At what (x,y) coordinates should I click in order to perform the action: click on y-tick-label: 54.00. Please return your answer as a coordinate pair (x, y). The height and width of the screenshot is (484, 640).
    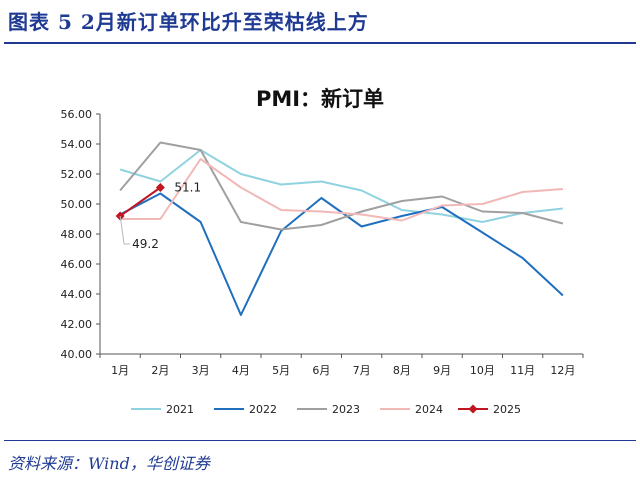
    Looking at the image, I should click on (77, 144).